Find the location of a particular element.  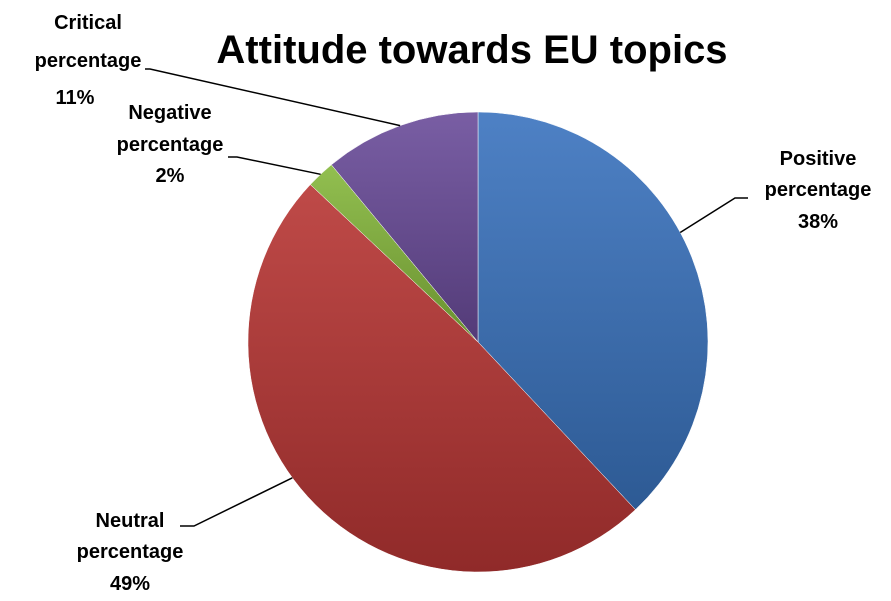

slice-label-negative: Negative percentage 2% is located at coordinates (170, 144).